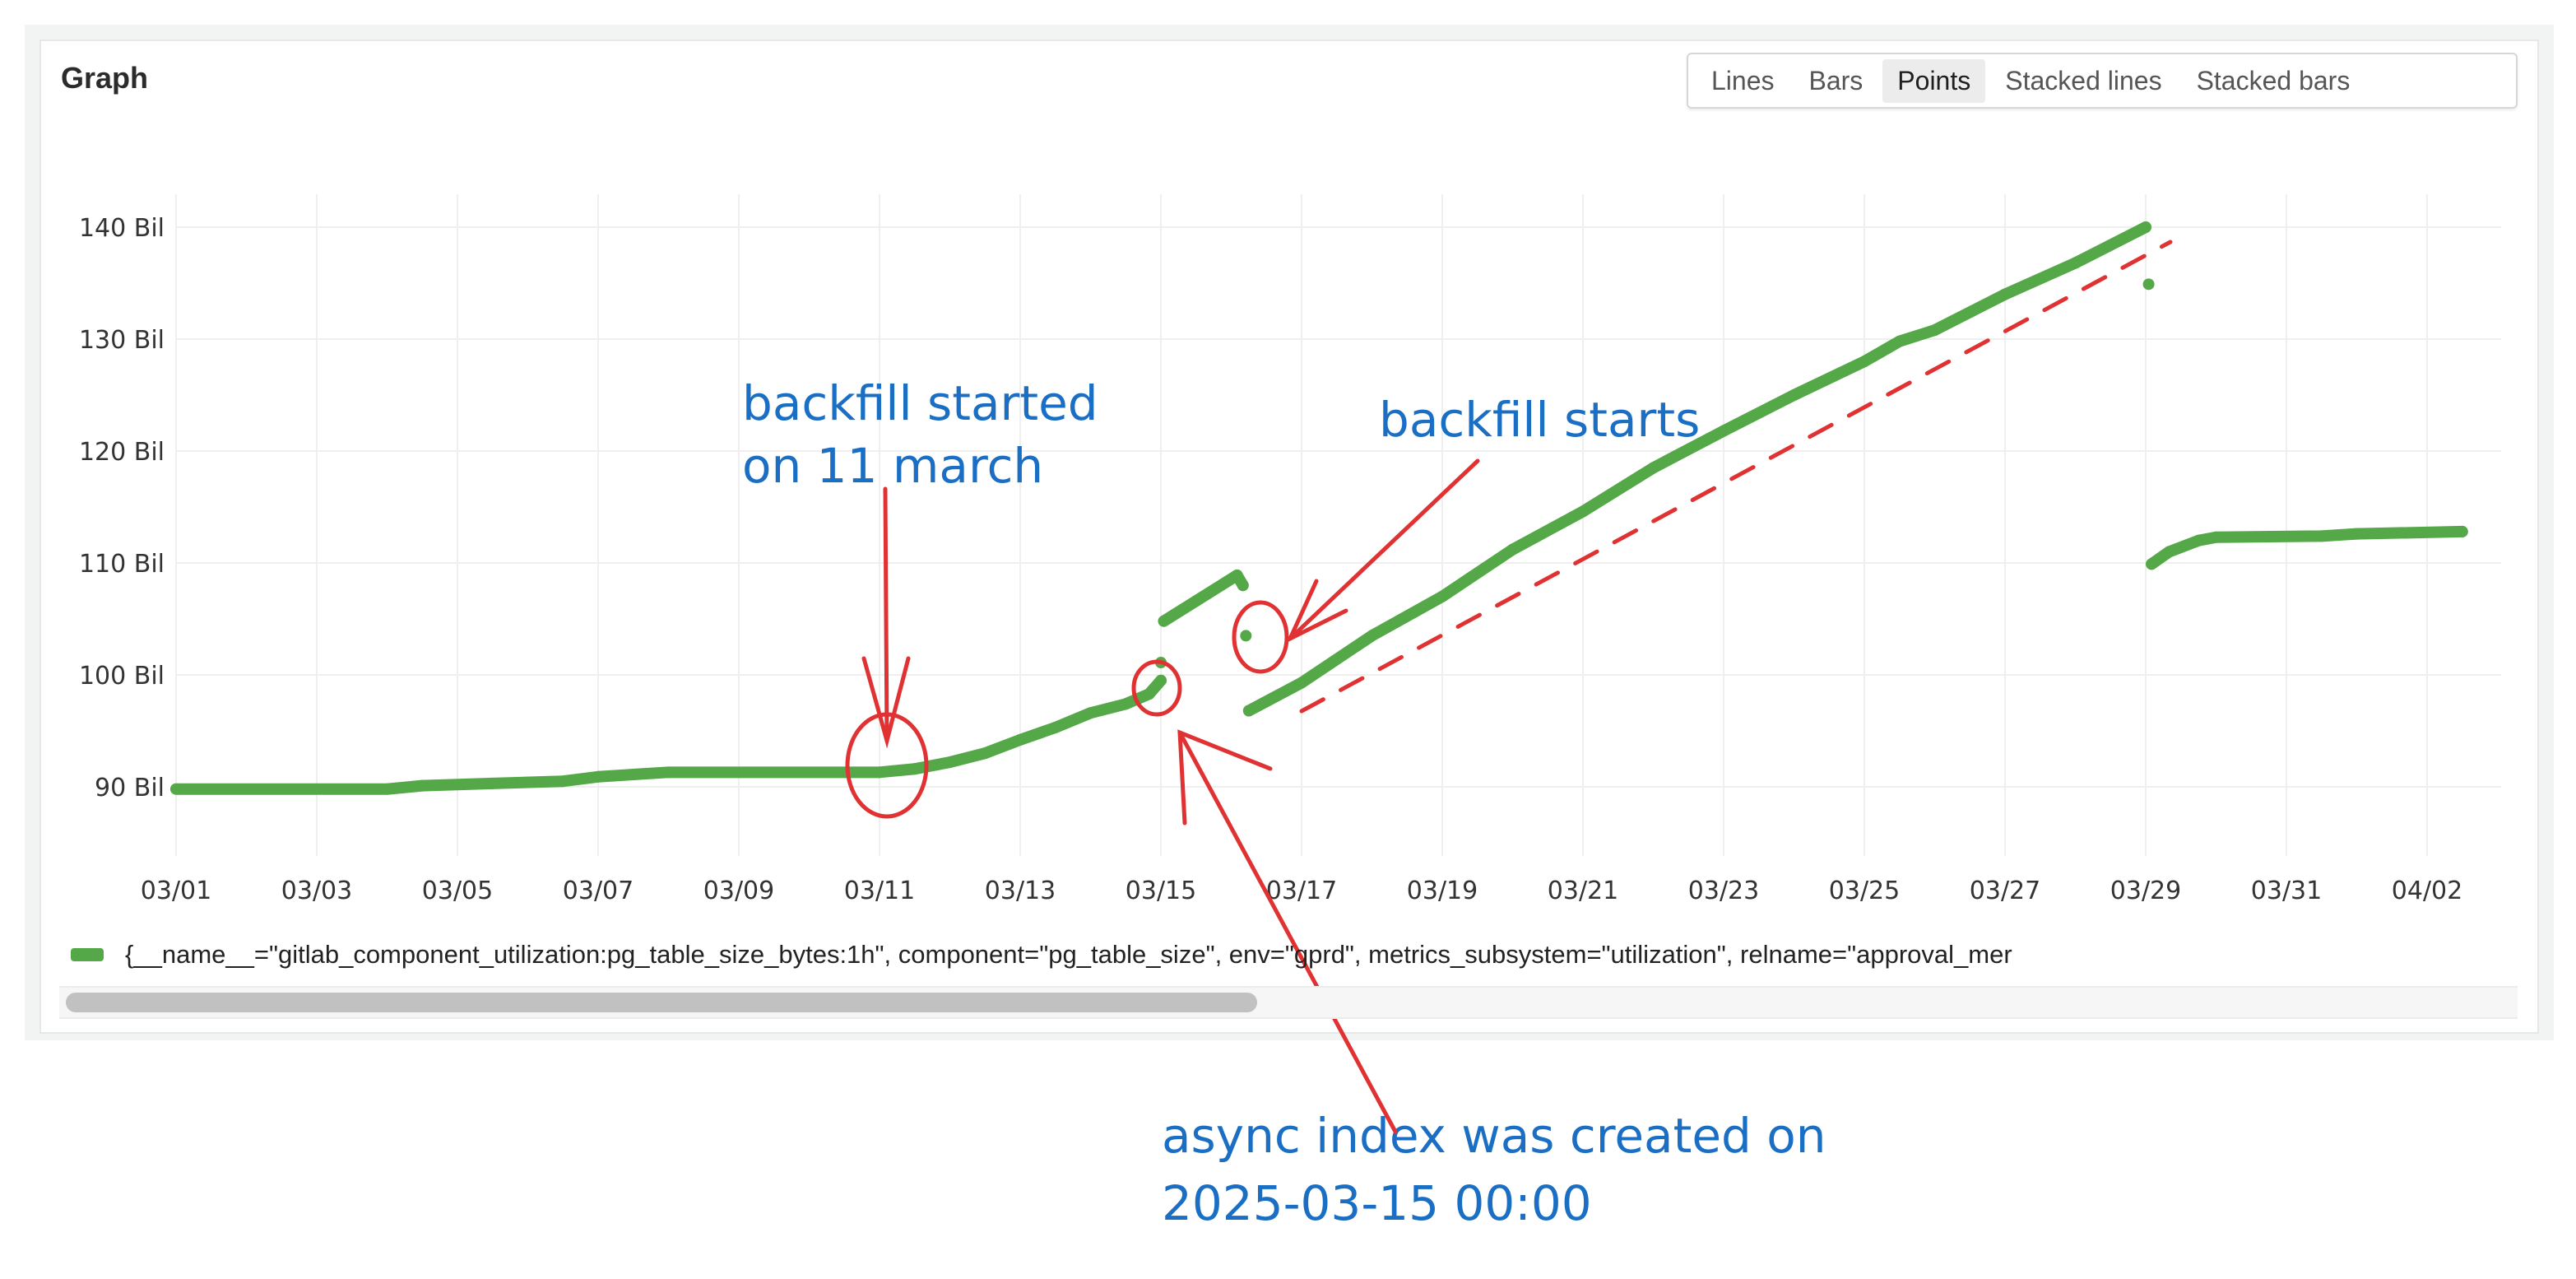 The image size is (2576, 1279). Describe the element at coordinates (122, 452) in the screenshot. I see `y-tick-label: 120 Bil` at that location.